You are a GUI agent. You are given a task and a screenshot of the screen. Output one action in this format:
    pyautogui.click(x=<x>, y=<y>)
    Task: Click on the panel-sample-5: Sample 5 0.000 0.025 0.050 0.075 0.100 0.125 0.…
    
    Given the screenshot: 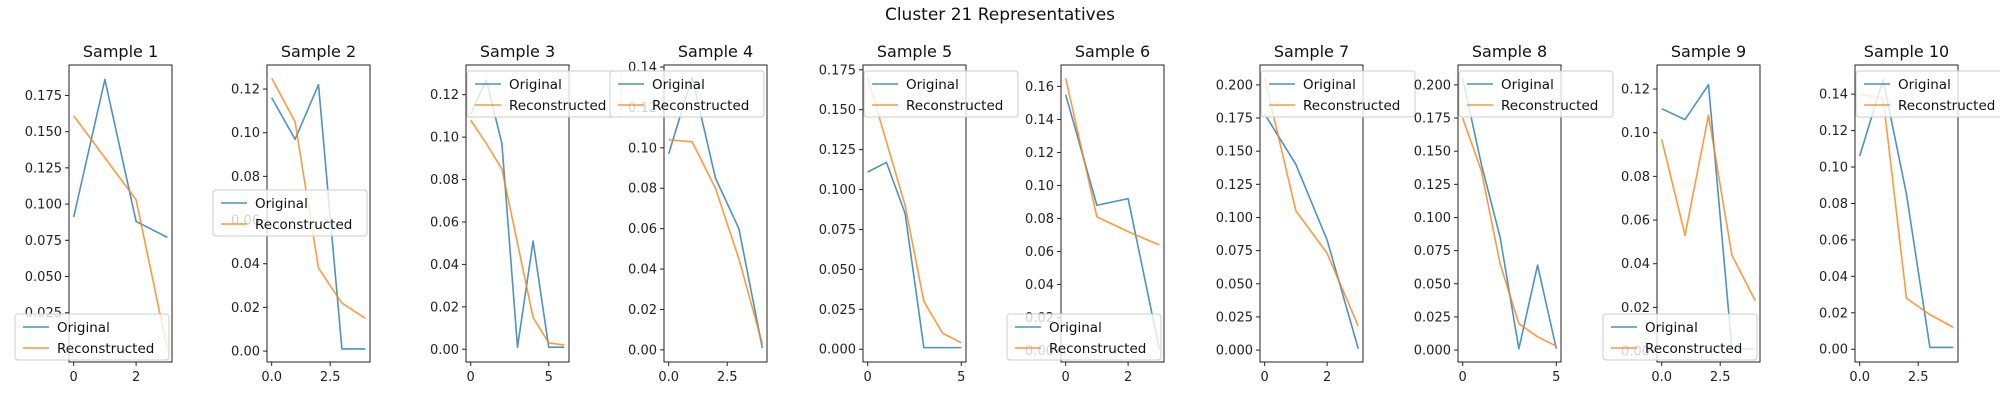 What is the action you would take?
    pyautogui.click(x=919, y=213)
    